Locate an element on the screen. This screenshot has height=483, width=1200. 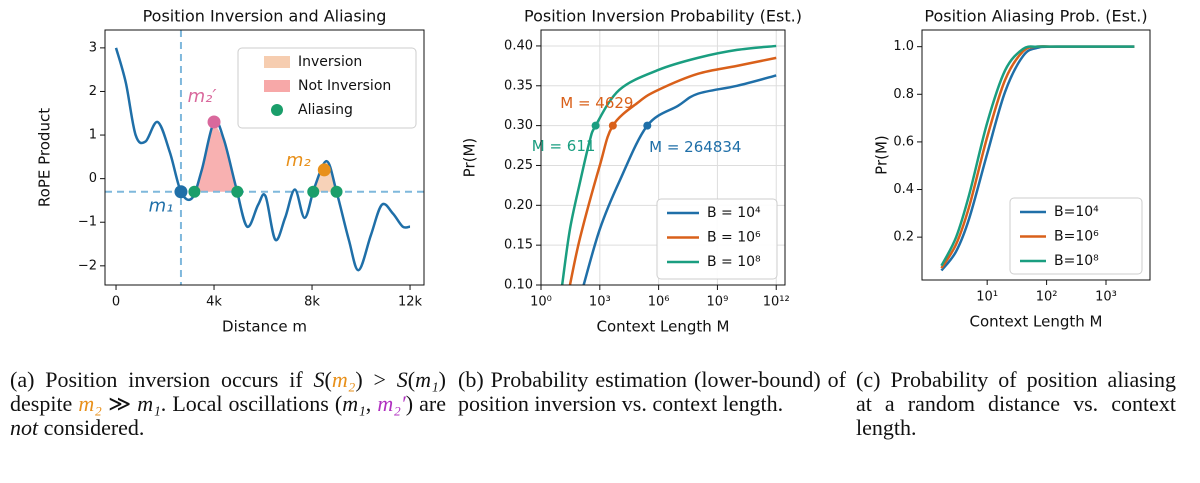
x-tick-label: 12k is located at coordinates (410, 302).